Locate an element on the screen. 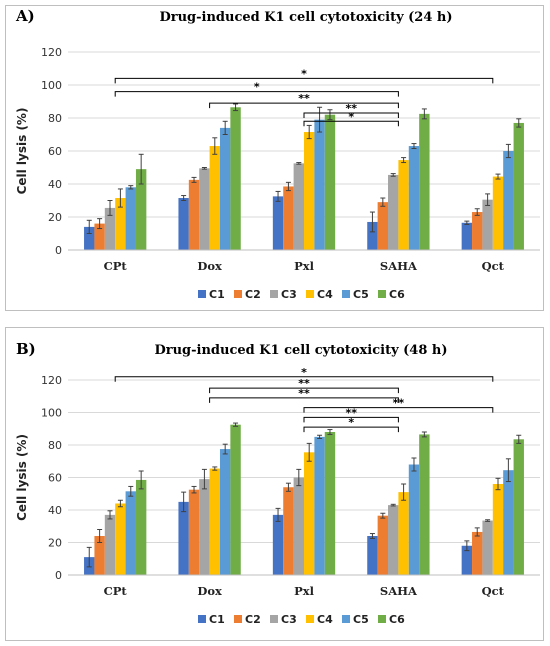  chart-b-legend-label-C6: C6 is located at coordinates (397, 619).